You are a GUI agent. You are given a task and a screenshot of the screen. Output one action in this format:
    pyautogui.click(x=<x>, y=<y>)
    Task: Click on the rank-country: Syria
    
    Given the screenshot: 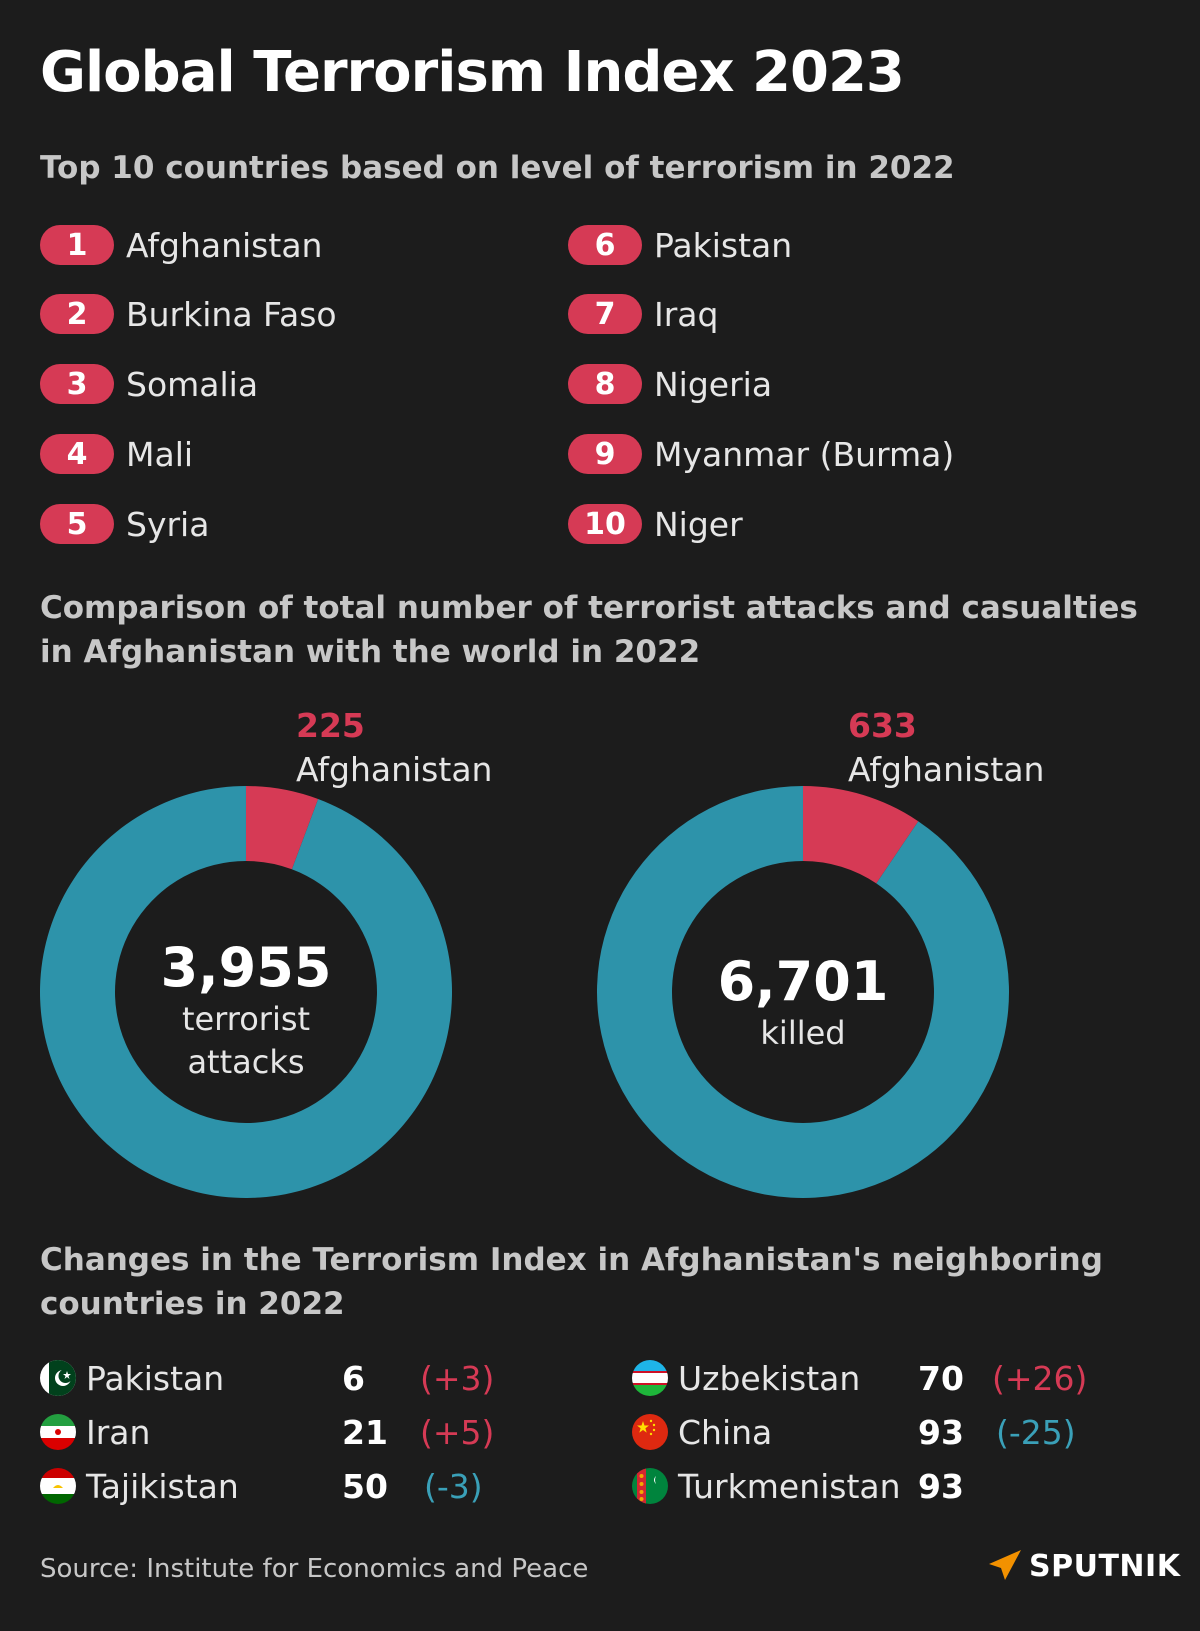 What is the action you would take?
    pyautogui.click(x=168, y=524)
    